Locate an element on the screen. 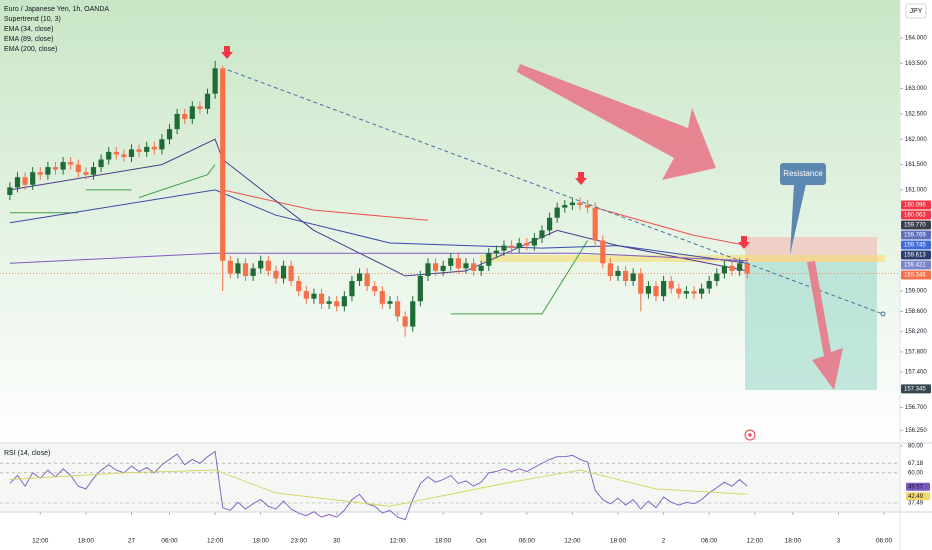 Image resolution: width=932 pixels, height=550 pixels. callout-pointer is located at coordinates (798, 219).